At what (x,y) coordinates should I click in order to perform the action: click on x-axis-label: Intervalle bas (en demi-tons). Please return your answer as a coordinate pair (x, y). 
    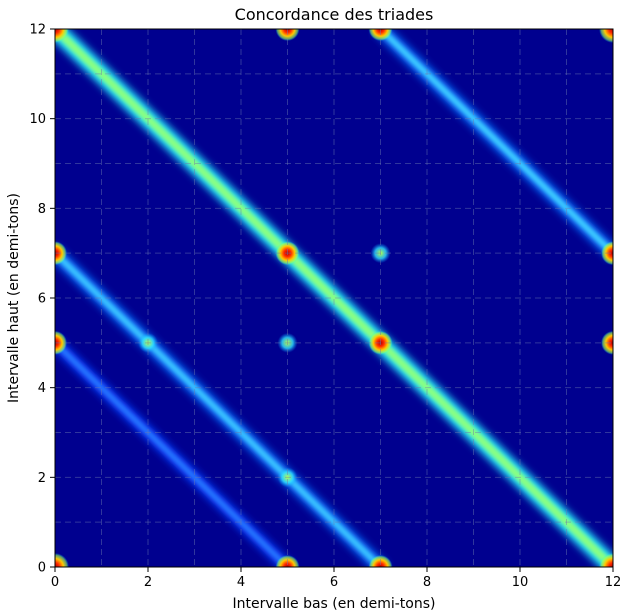
    Looking at the image, I should click on (334, 604).